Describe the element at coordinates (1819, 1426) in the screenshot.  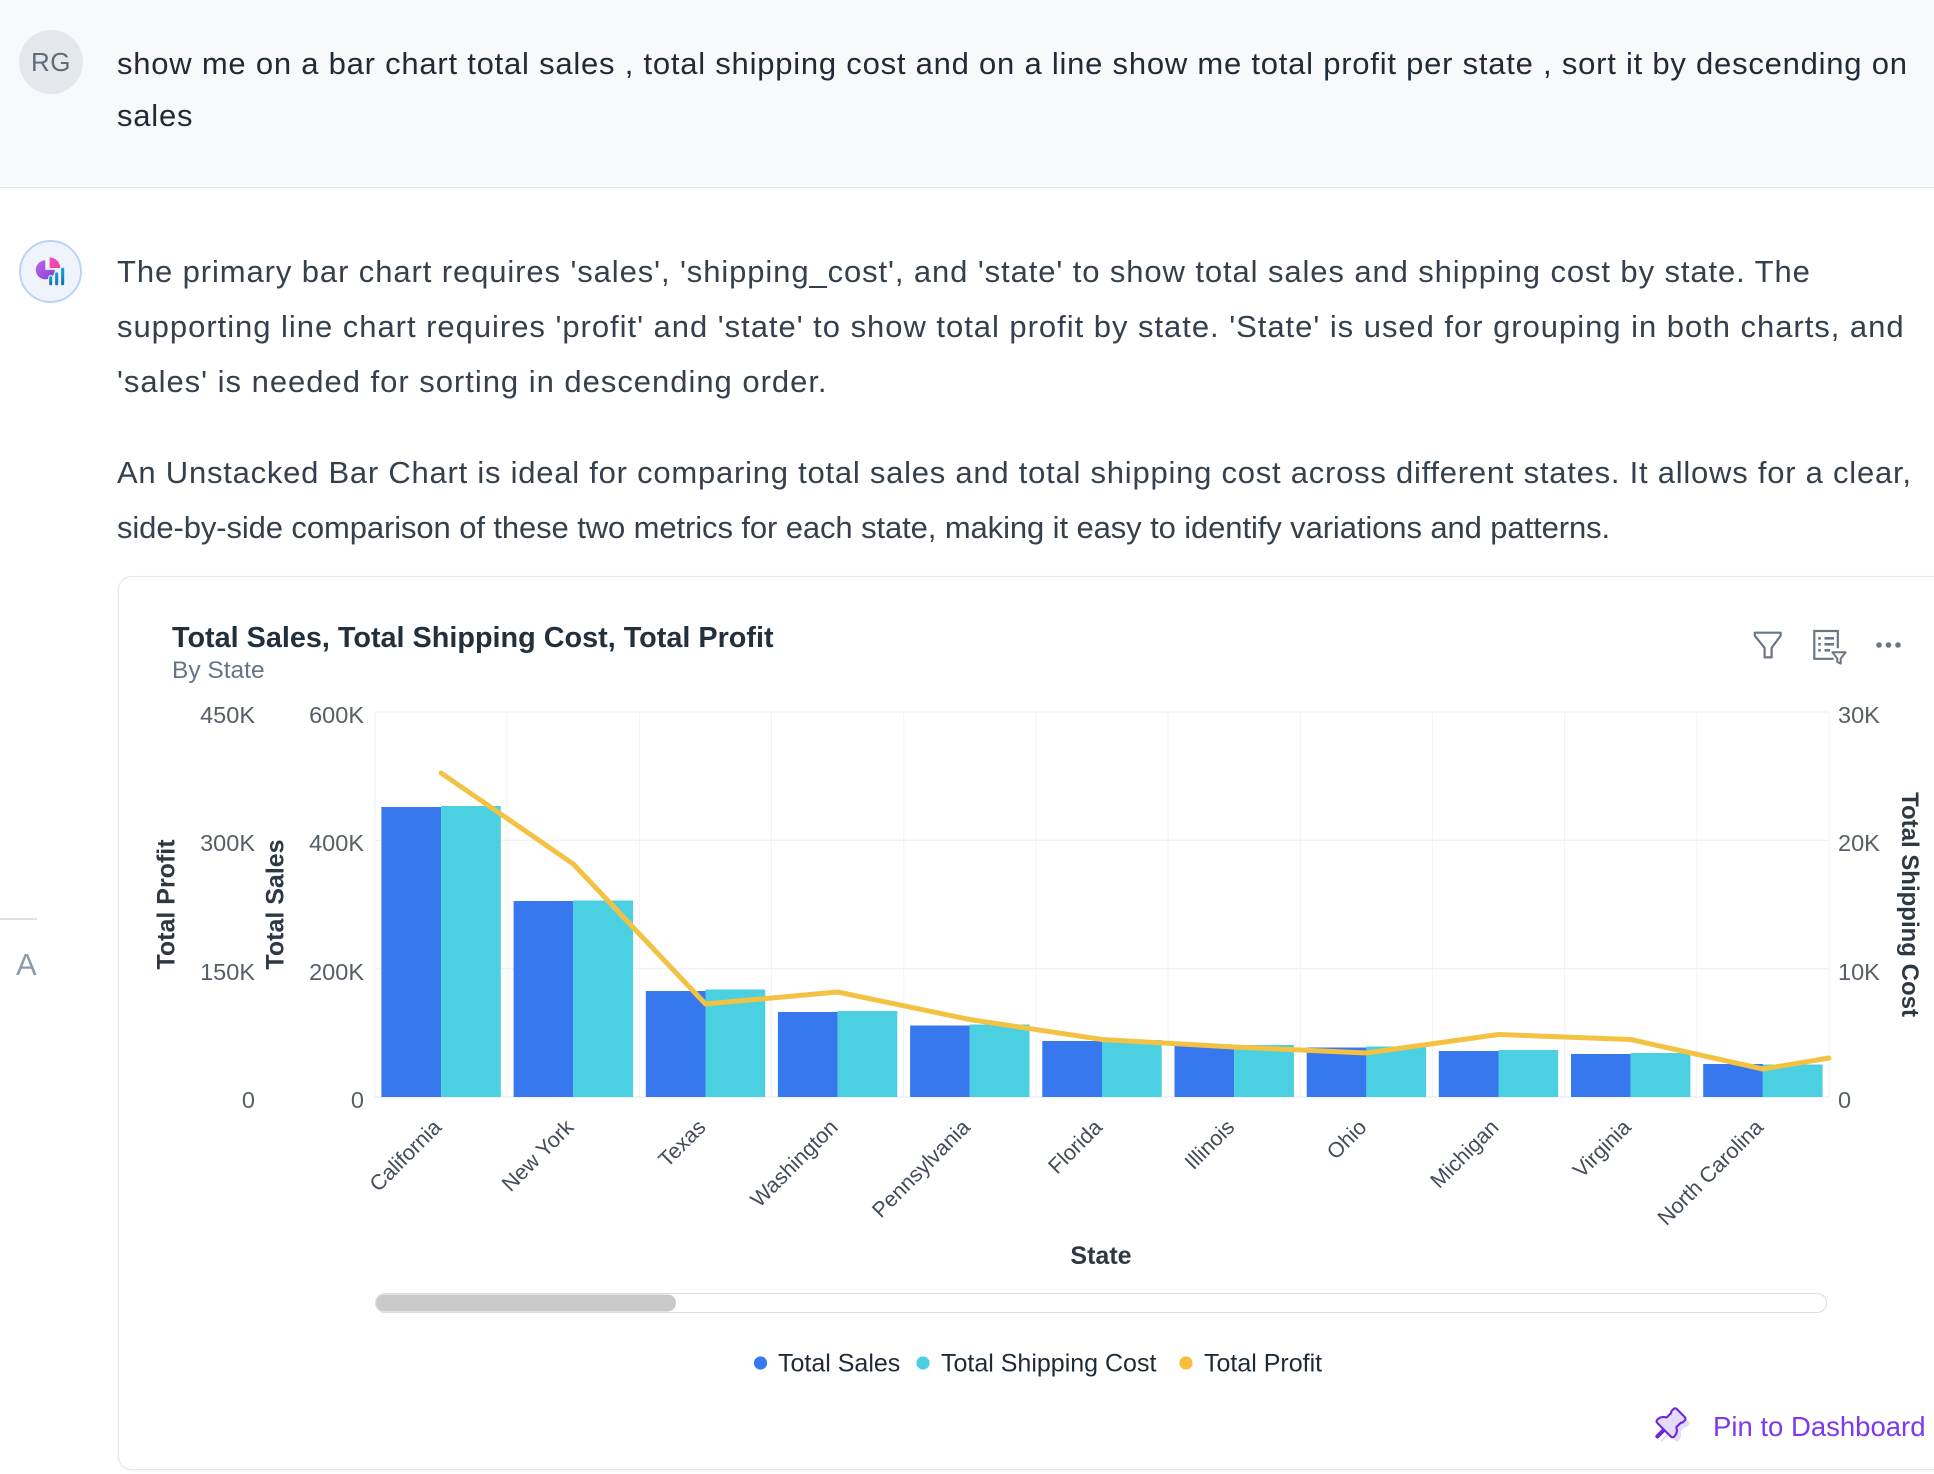
I see `svg-text: Pin to Dashboard` at that location.